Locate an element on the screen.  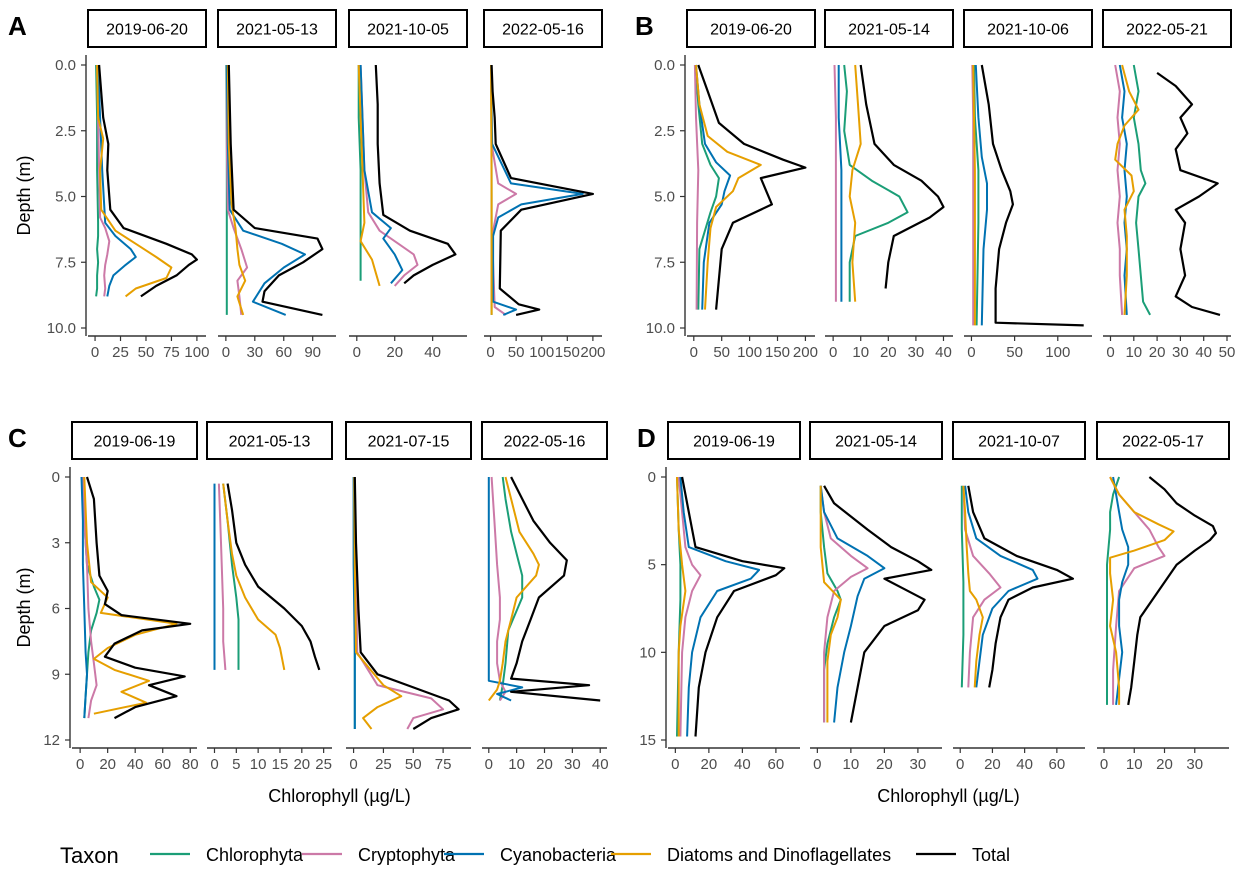
facet-2019-06-19: 2019-06-19 0 20 40 60 80 is located at coordinates (135, 597).